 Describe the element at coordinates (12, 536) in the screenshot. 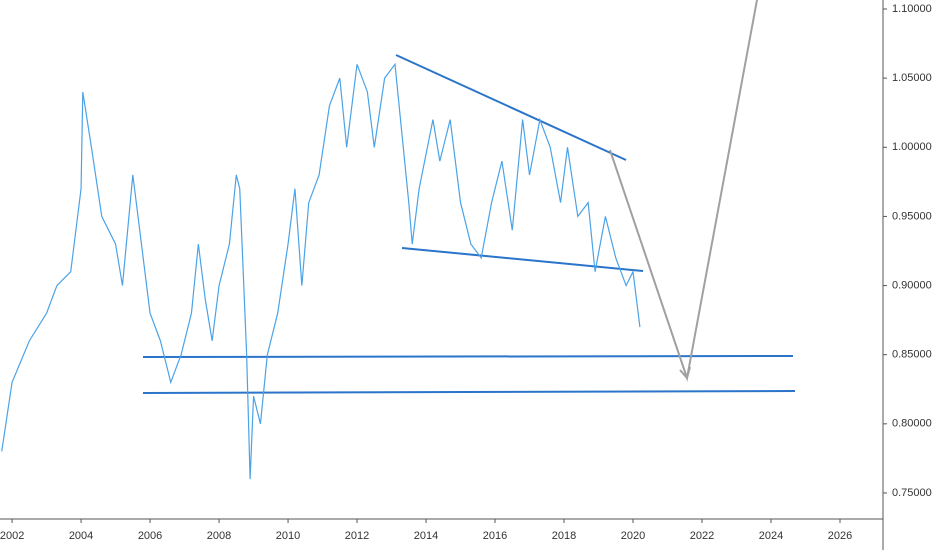

I see `x-tick-label: 2002` at that location.